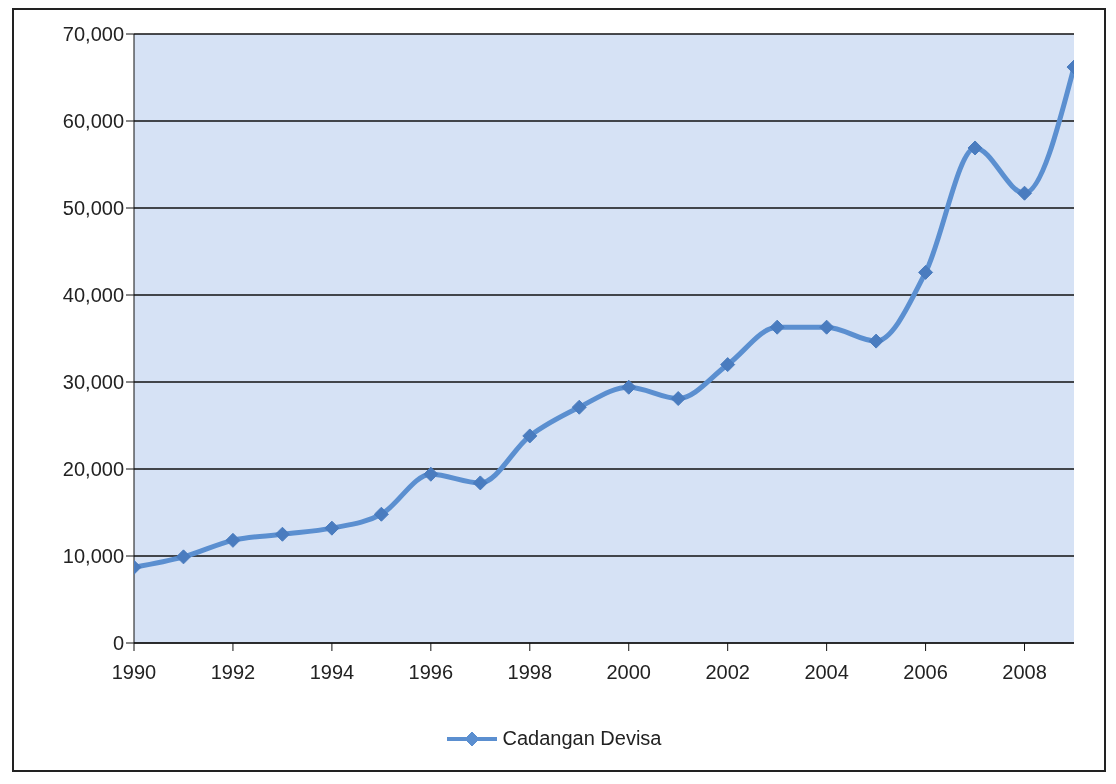 This screenshot has width=1116, height=784. What do you see at coordinates (431, 672) in the screenshot?
I see `x-tick-label: 1996` at bounding box center [431, 672].